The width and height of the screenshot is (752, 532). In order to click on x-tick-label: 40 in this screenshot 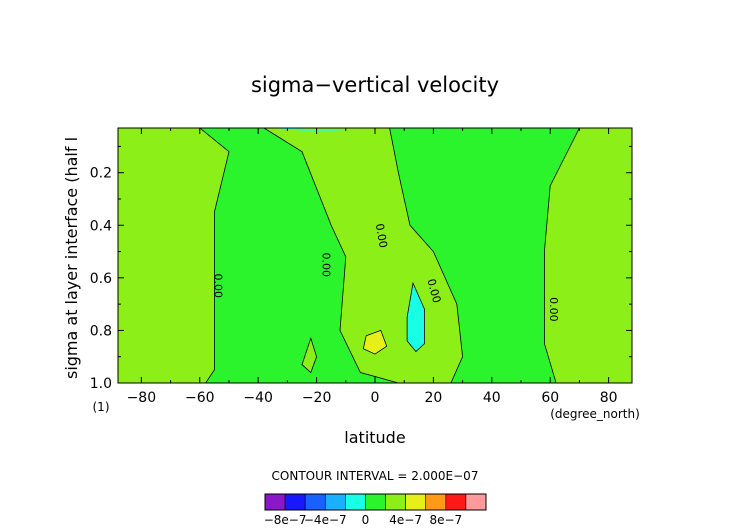, I will do `click(492, 398)`.